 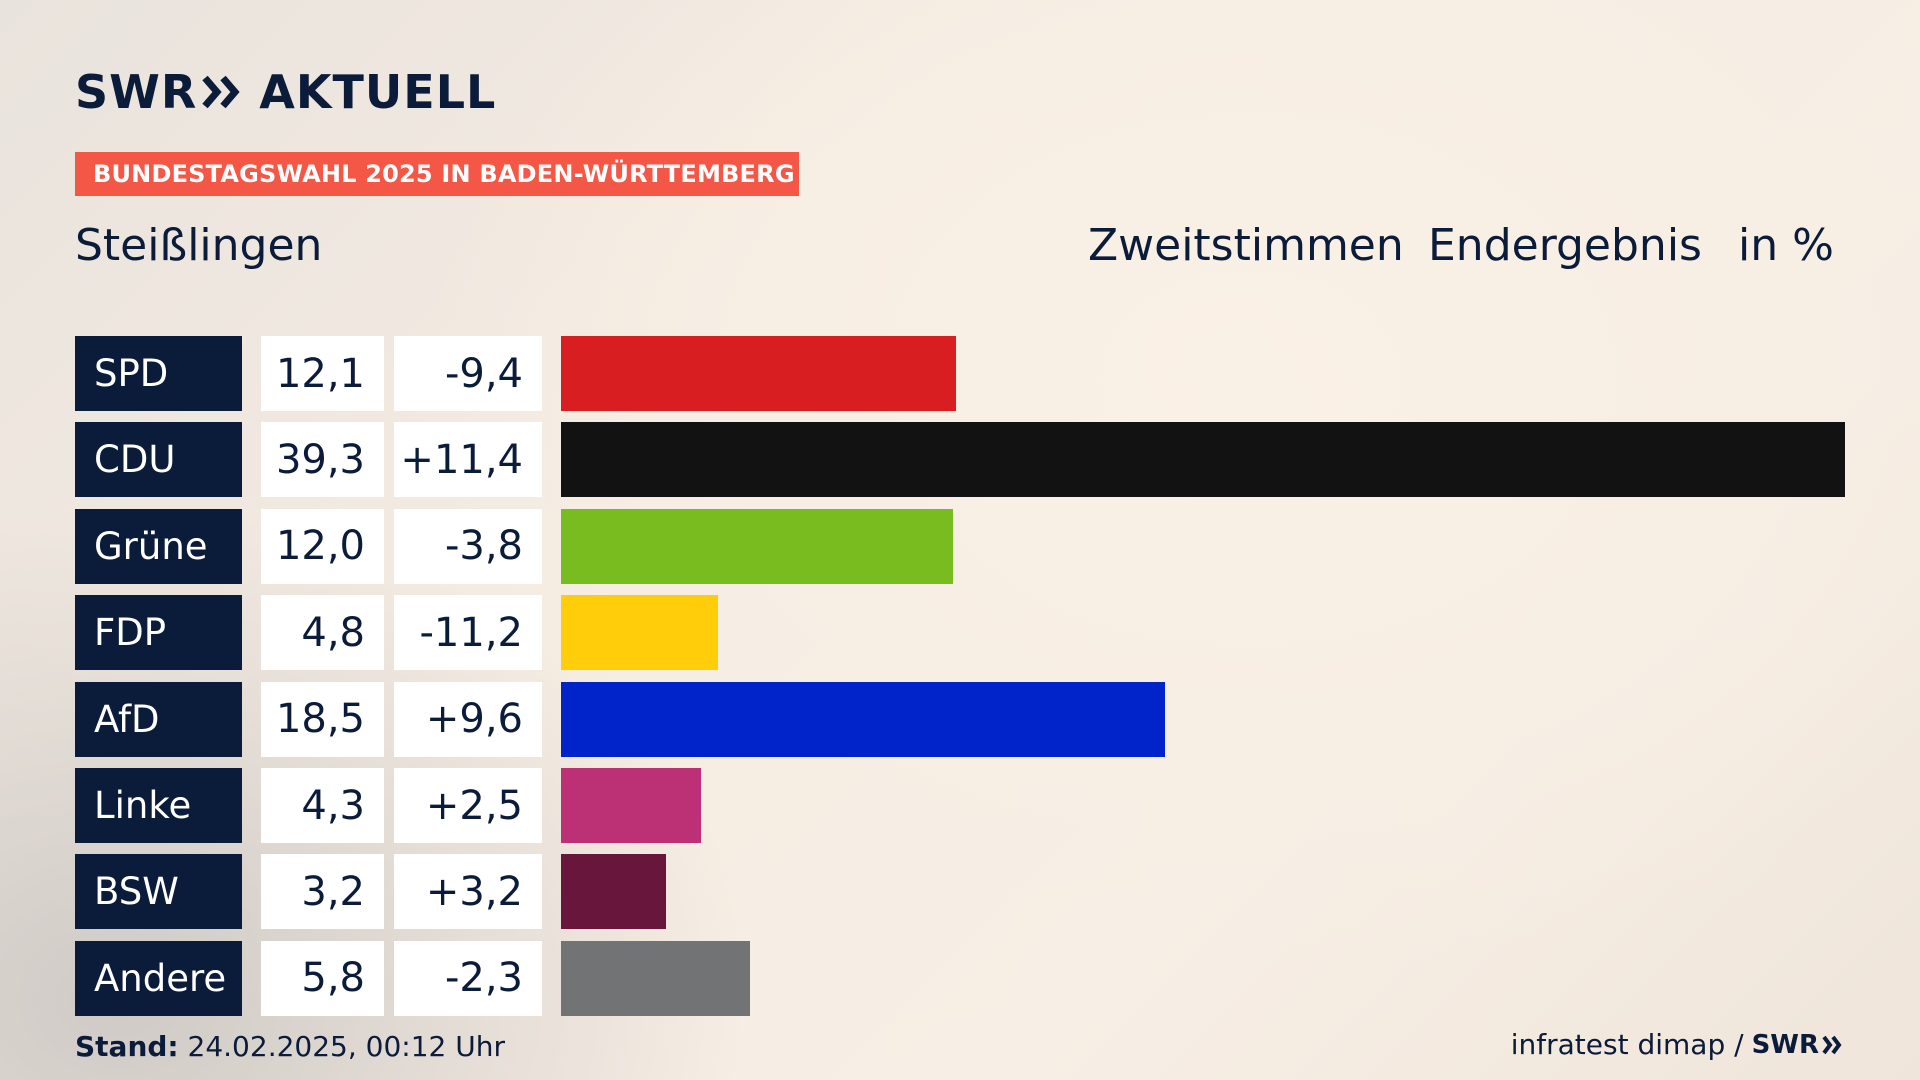 I want to click on change-value: -11,2, so click(x=468, y=633).